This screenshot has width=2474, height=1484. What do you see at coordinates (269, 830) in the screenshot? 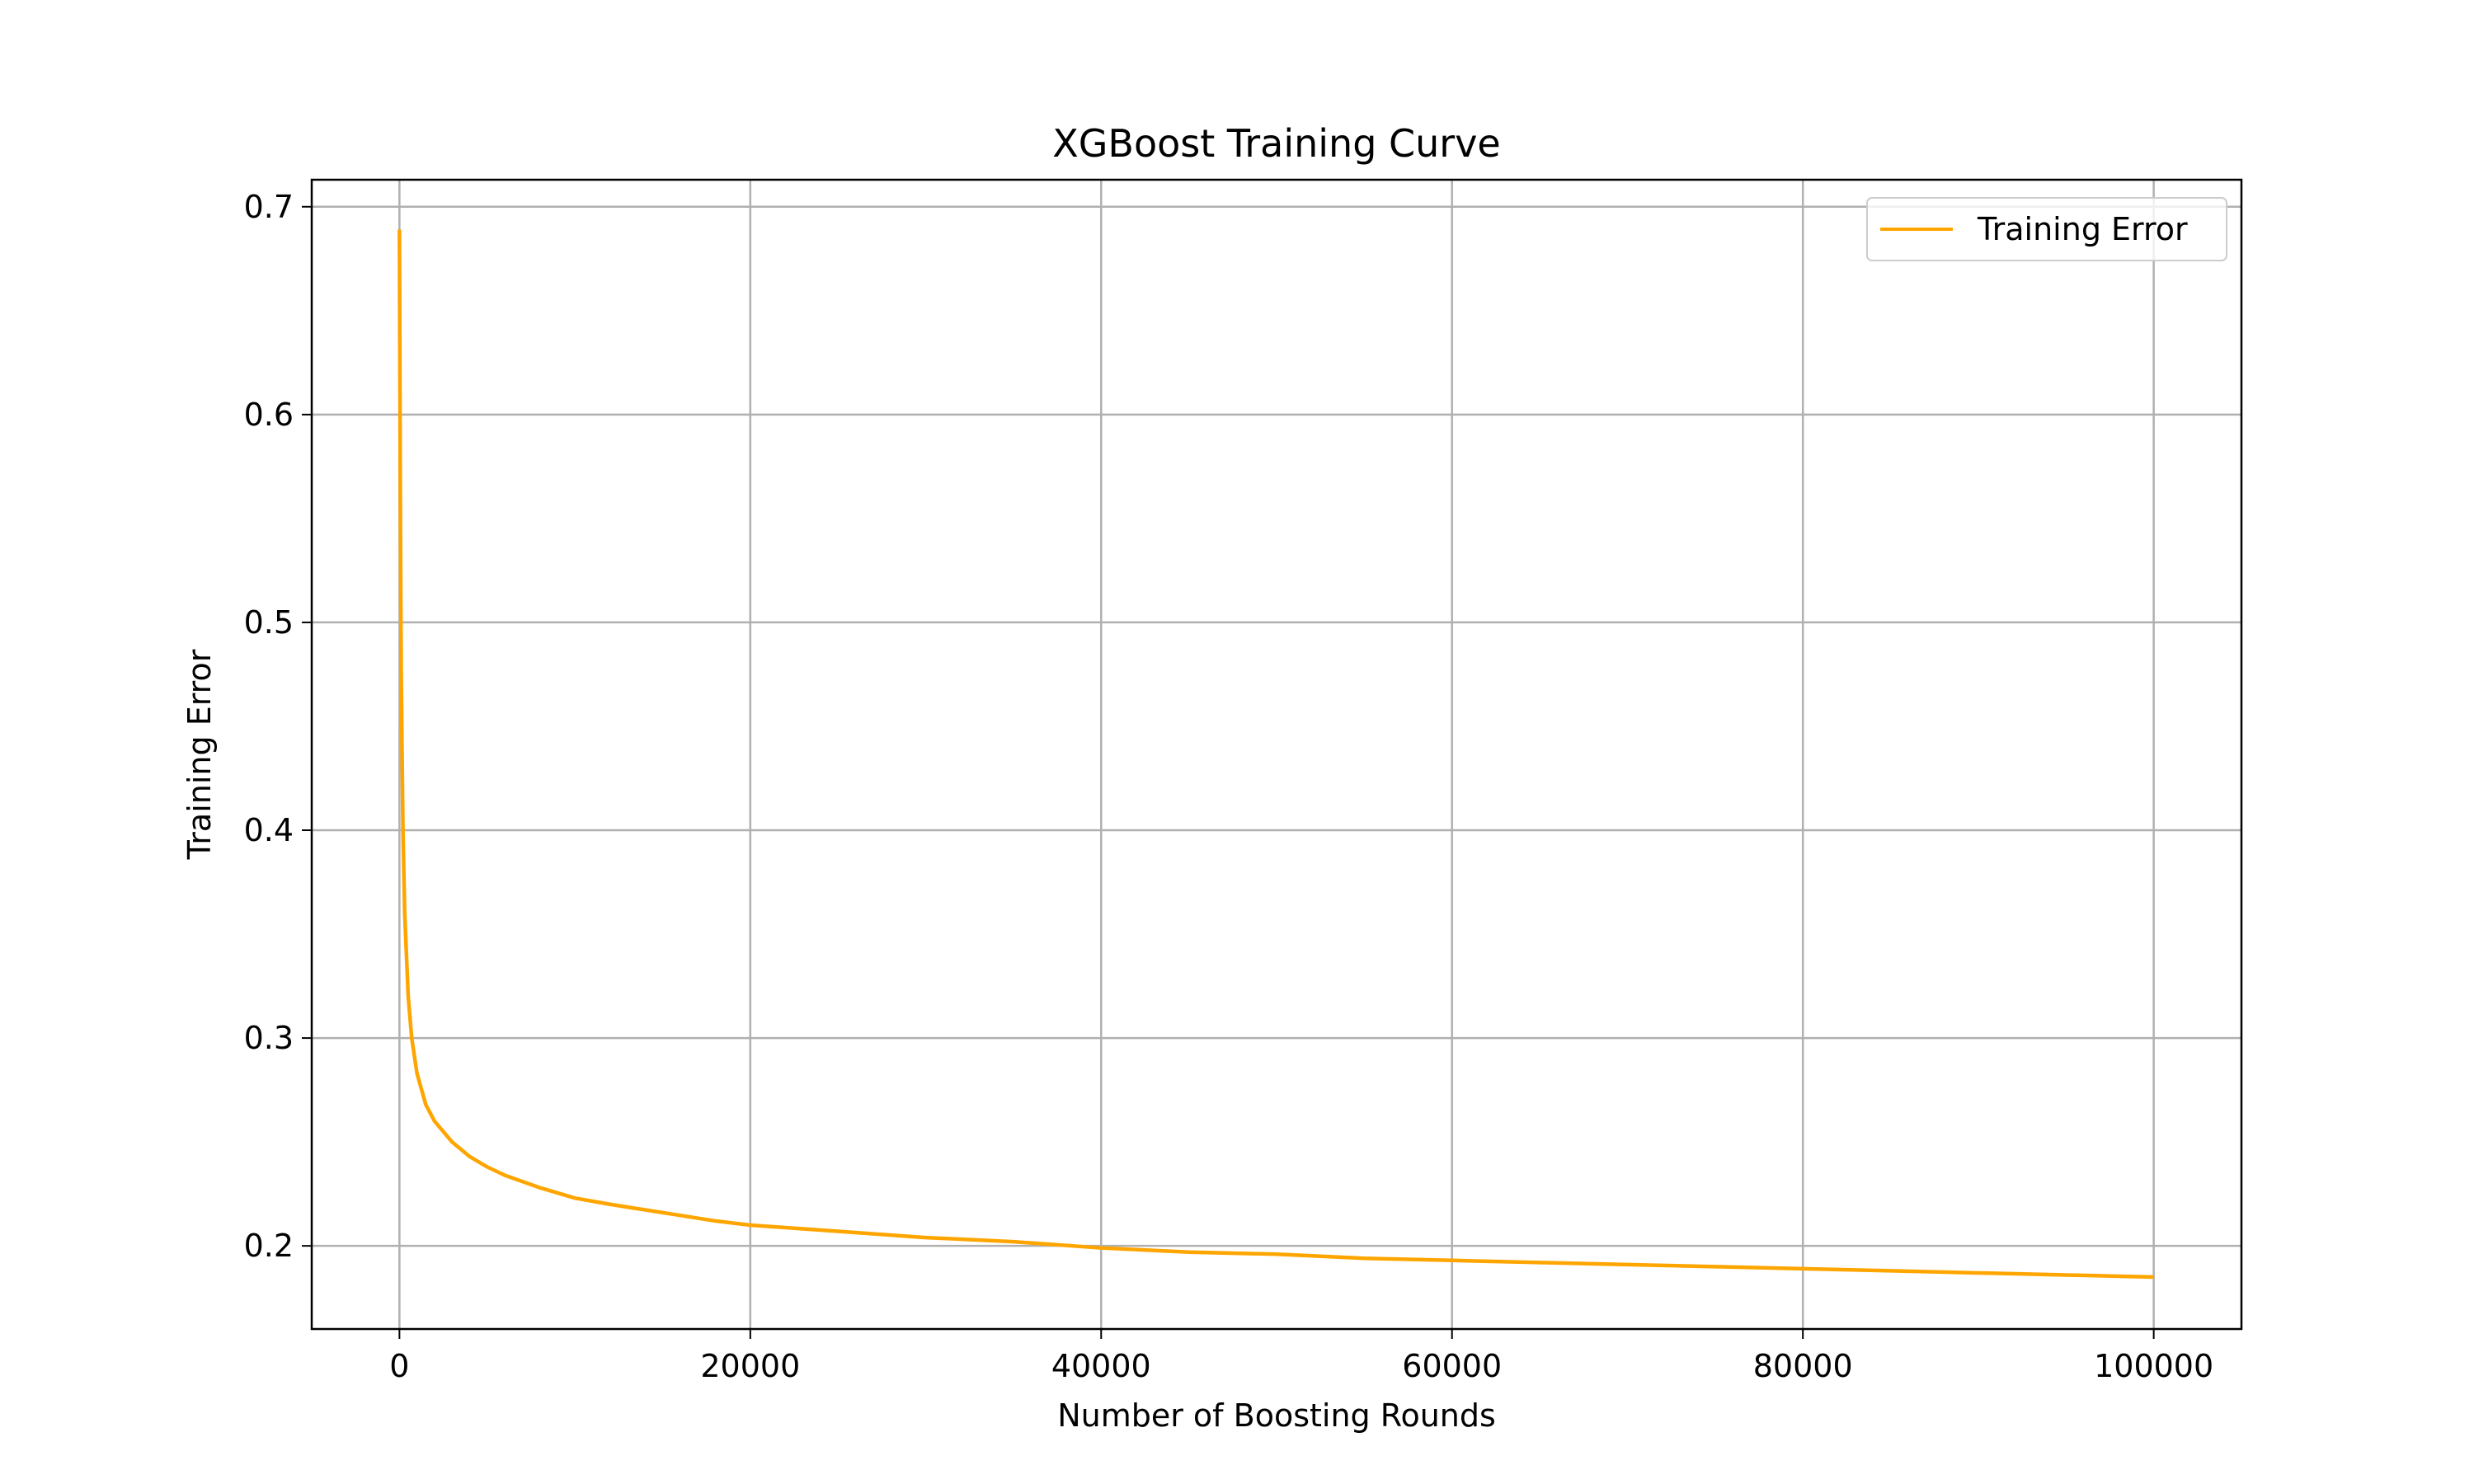
I see `y-tick-label: 0.4` at bounding box center [269, 830].